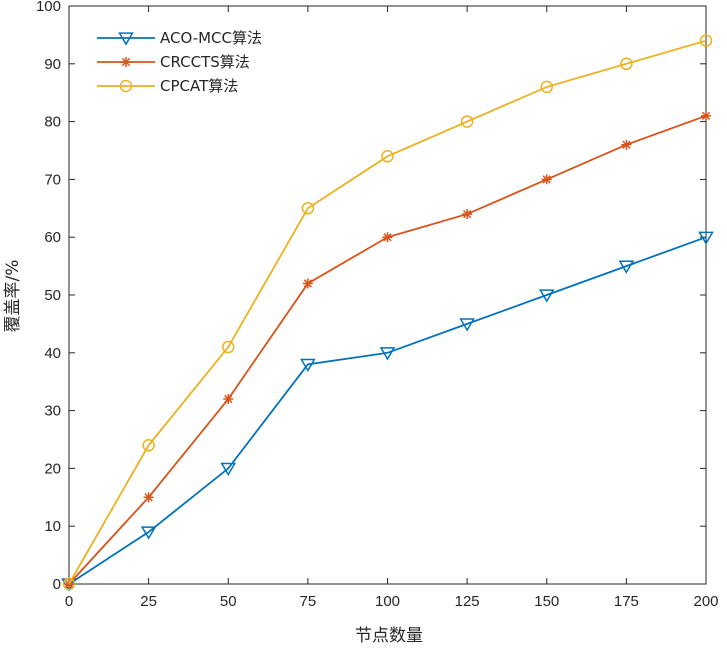 Image resolution: width=727 pixels, height=652 pixels. I want to click on y-tick-label: 10, so click(52, 526).